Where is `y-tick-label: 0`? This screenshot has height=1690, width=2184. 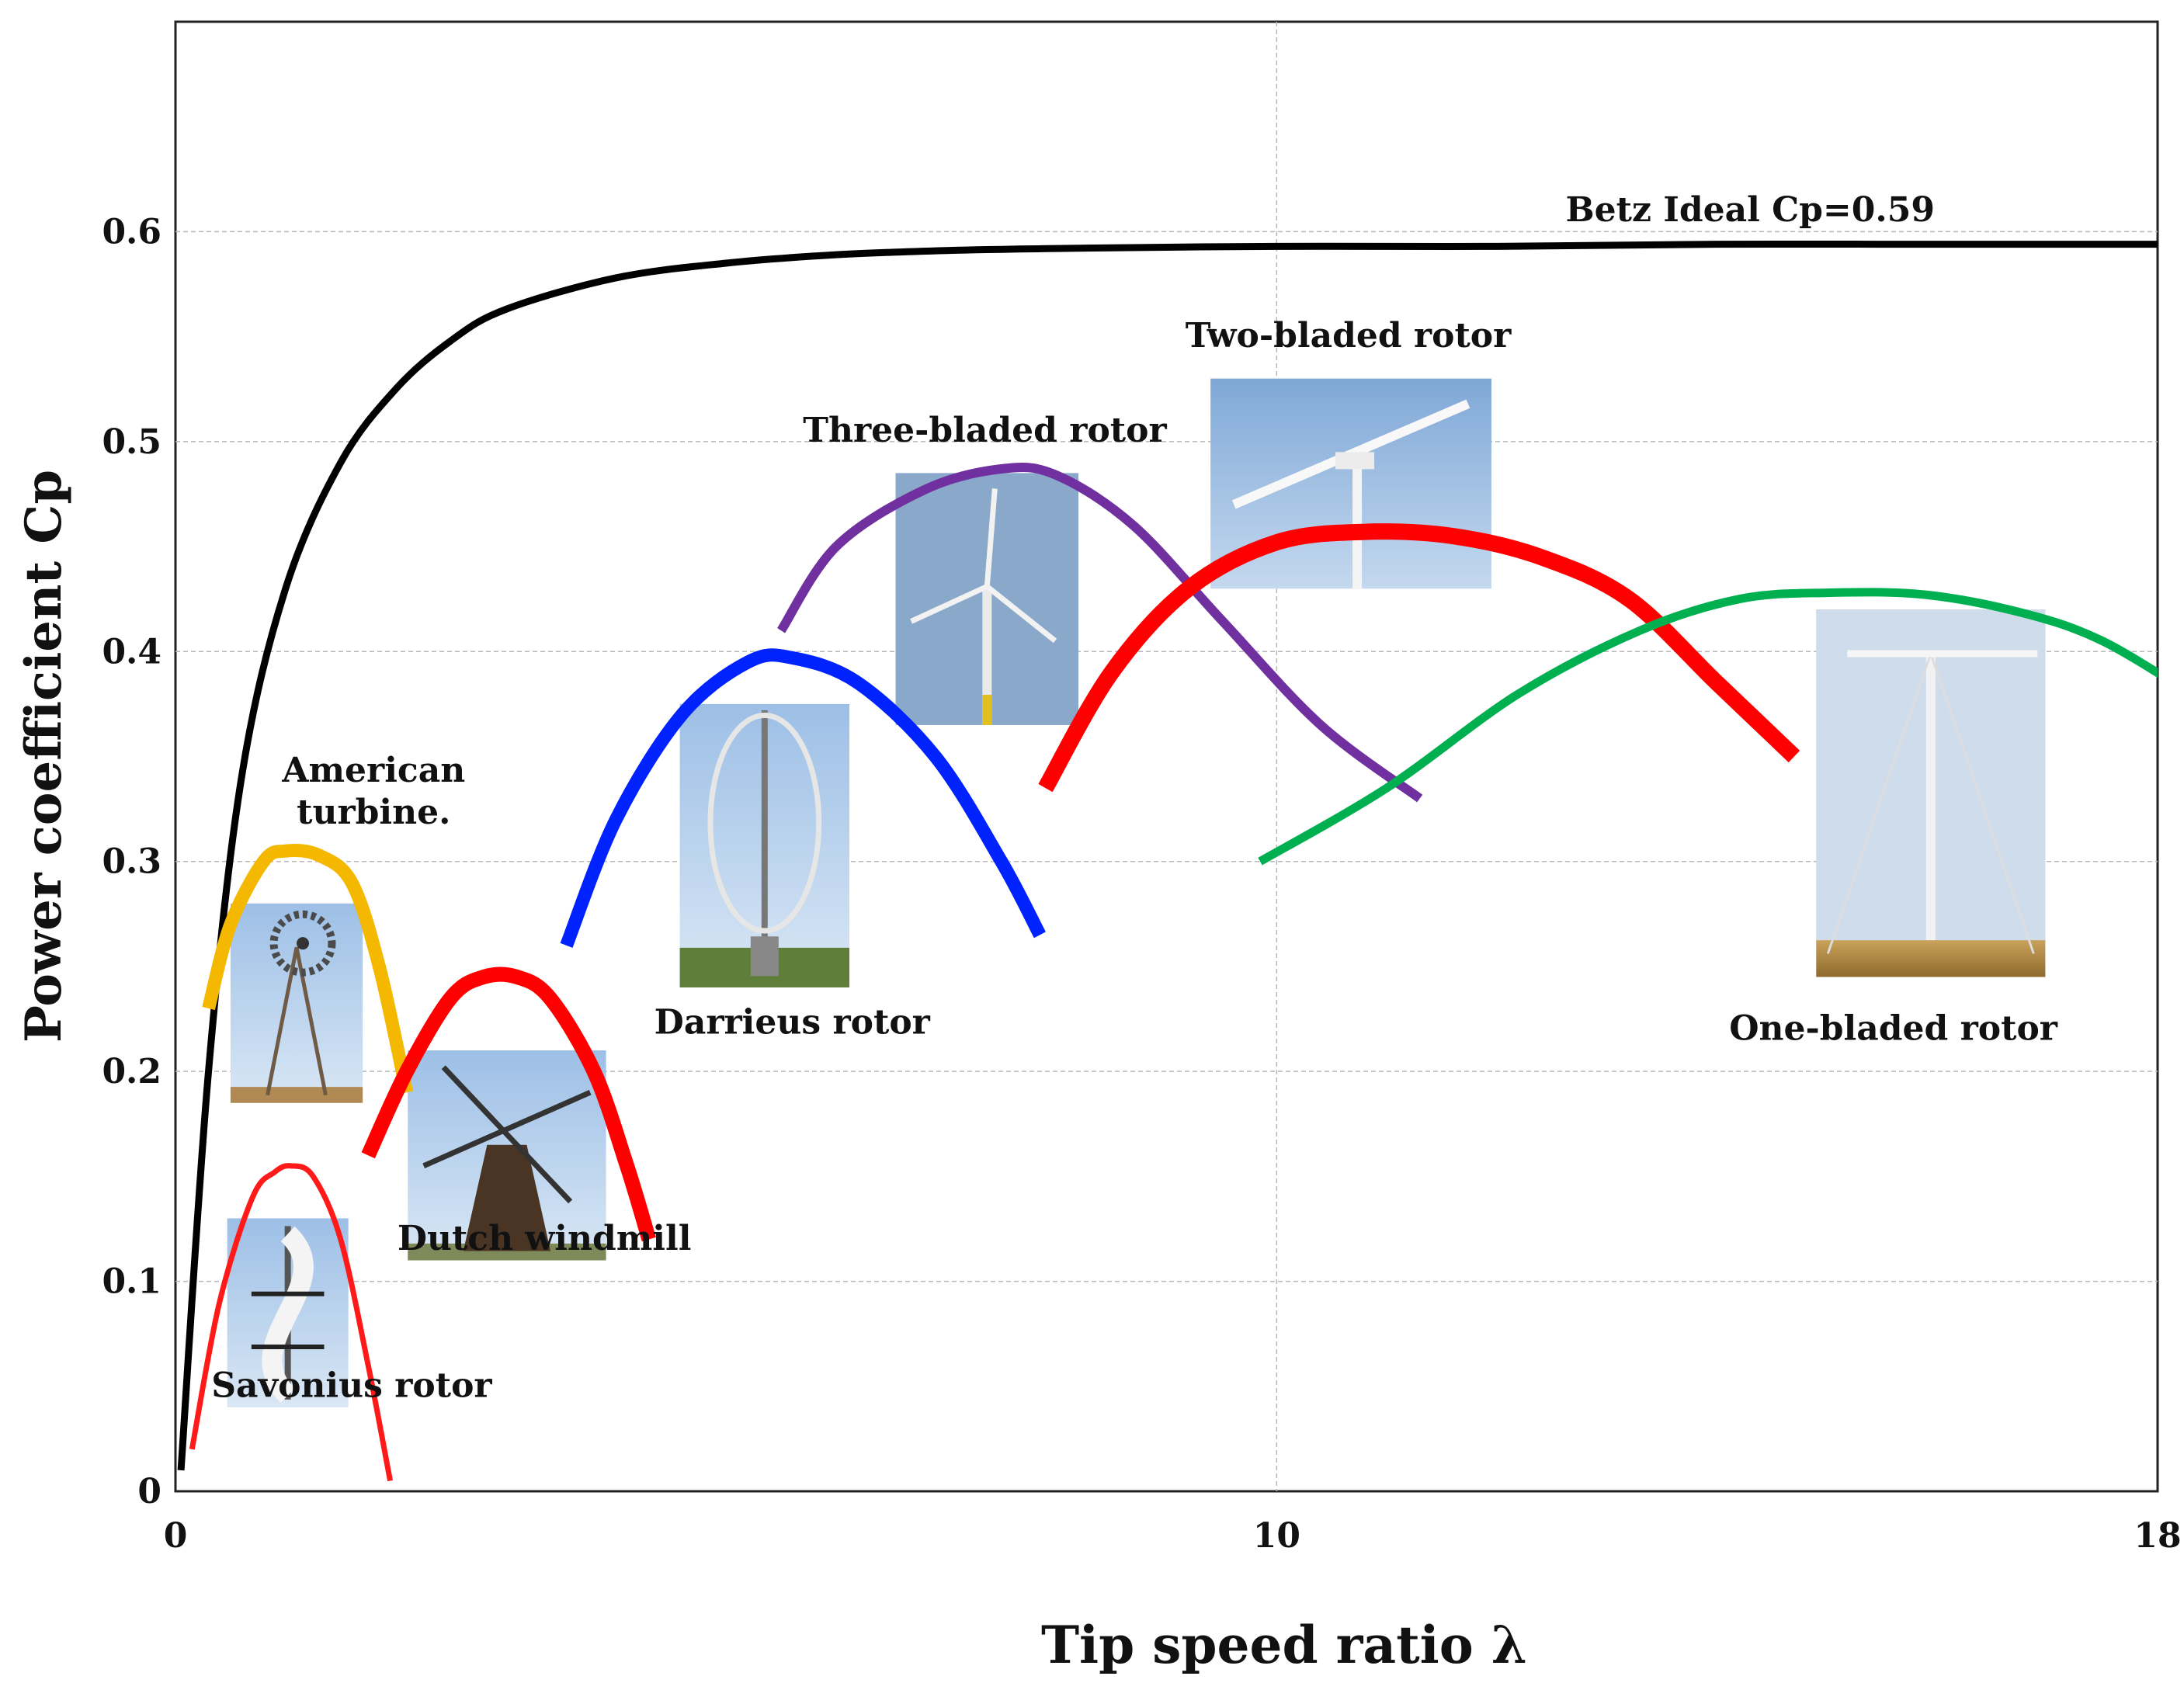
y-tick-label: 0 is located at coordinates (149, 1491).